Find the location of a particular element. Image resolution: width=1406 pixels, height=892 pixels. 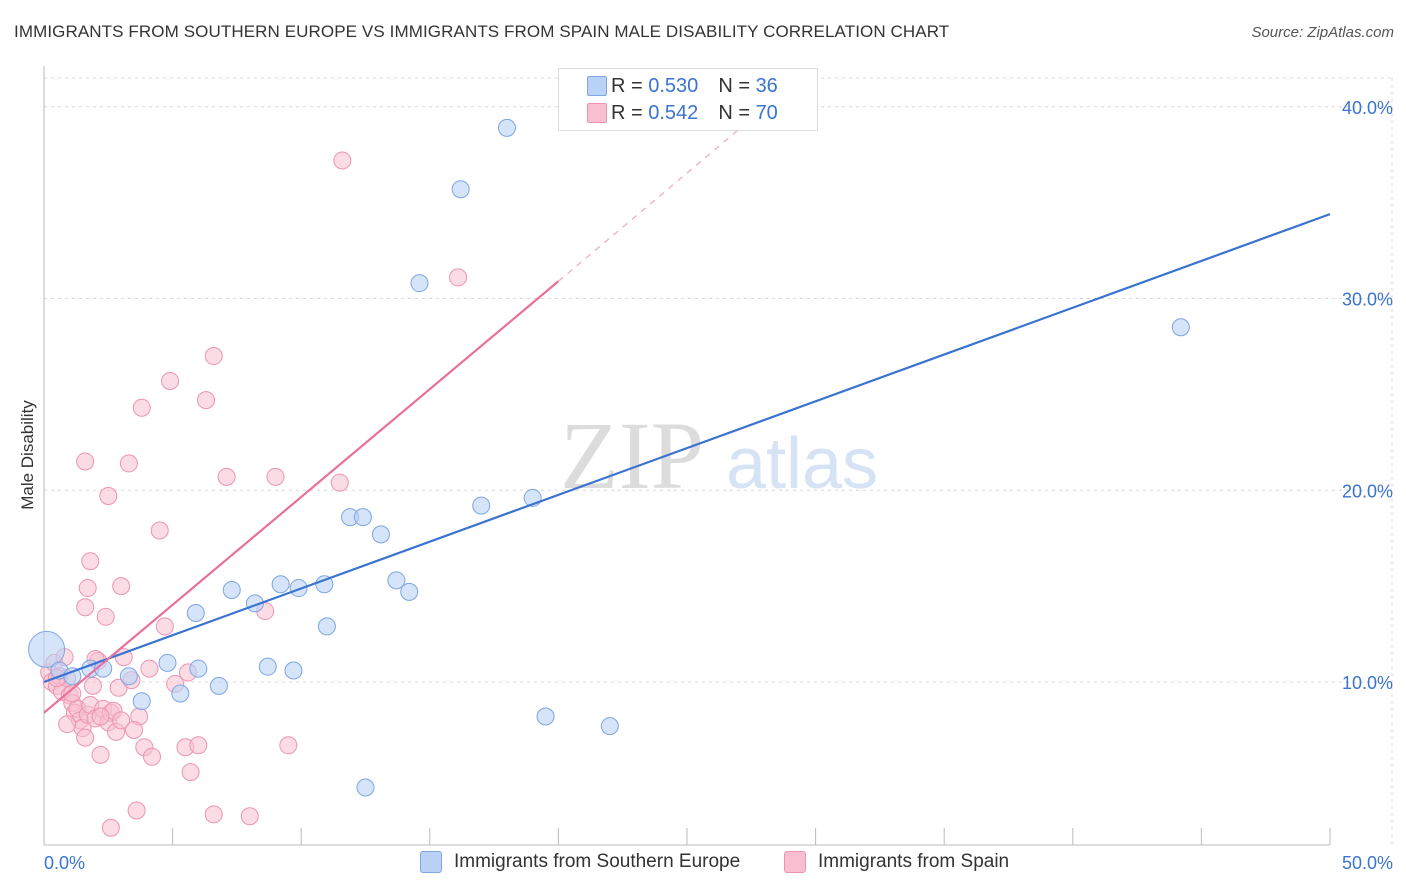

legend-row-southern-europe: R = 0.530 N = 36 is located at coordinates (682, 86).